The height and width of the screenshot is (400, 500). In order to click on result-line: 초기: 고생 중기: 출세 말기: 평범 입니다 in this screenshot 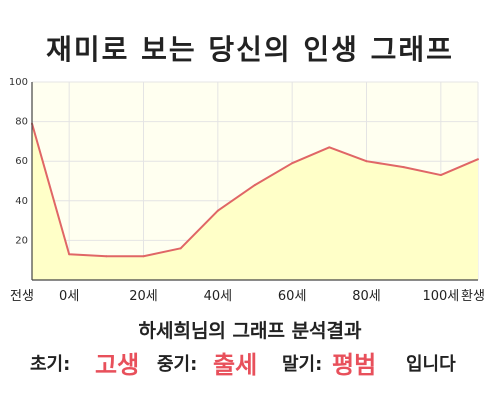, I will do `click(250, 365)`.